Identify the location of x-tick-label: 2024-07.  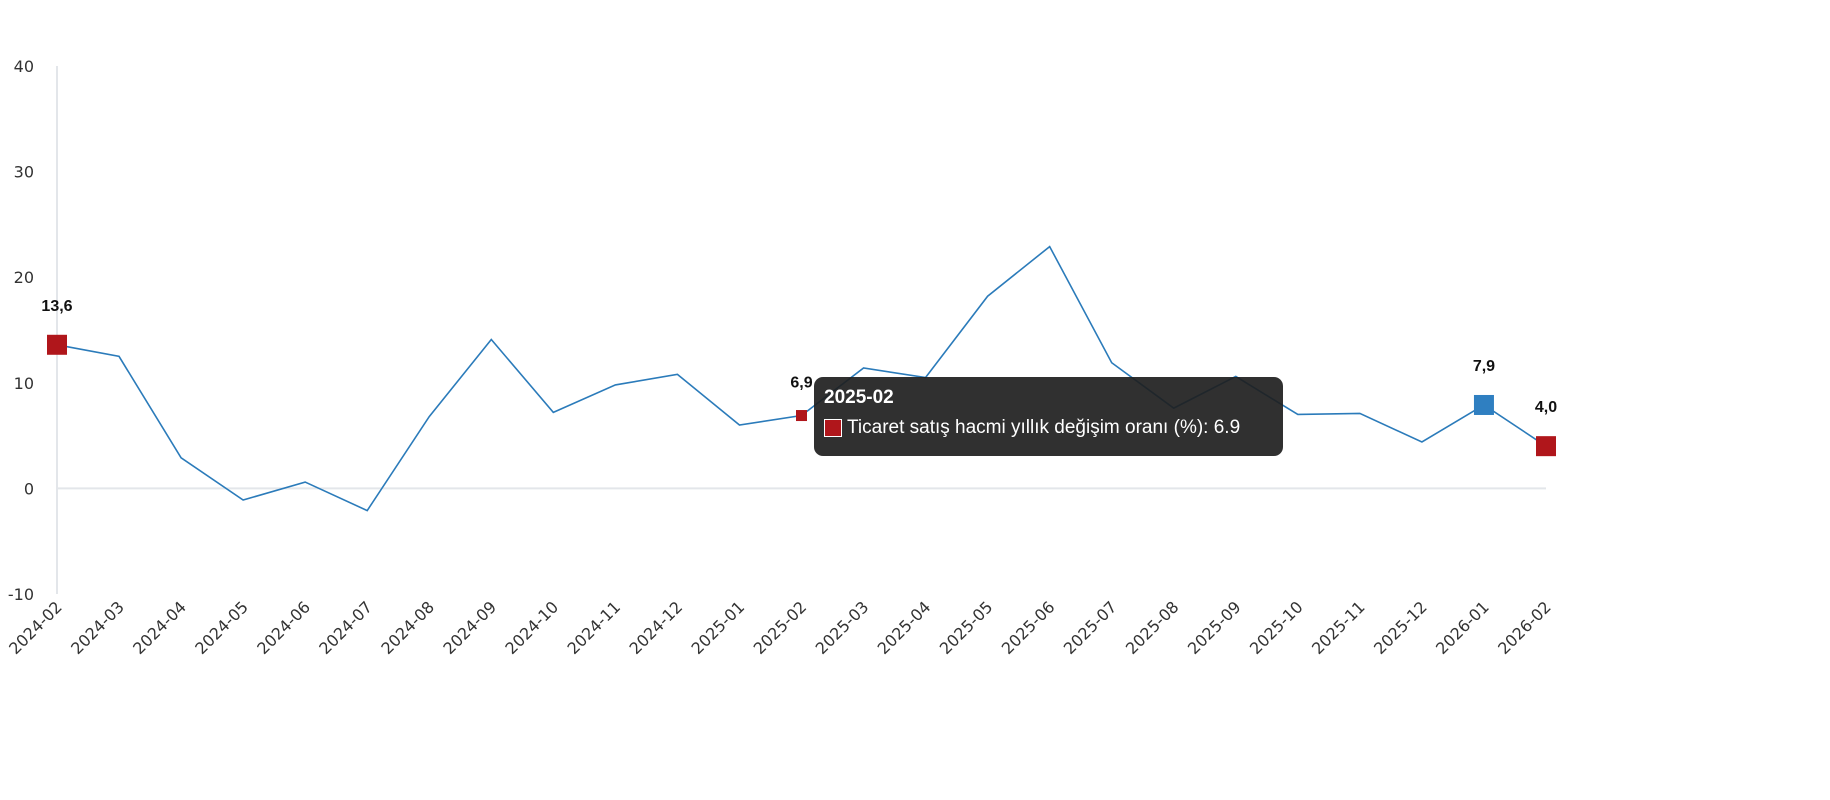
(345, 627).